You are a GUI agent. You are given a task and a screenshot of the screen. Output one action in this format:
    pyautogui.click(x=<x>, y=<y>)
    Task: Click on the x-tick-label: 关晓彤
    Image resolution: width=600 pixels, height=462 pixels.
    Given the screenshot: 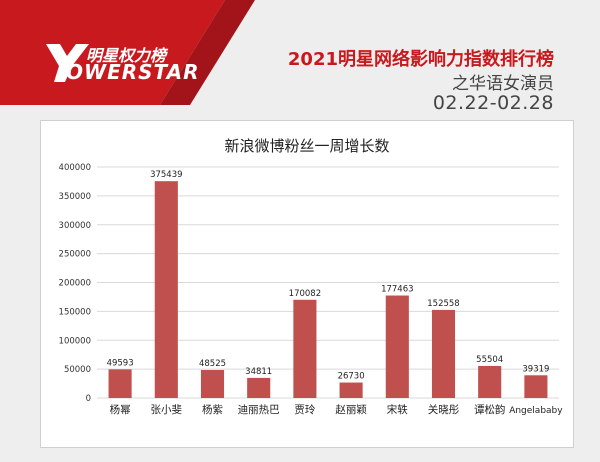 What is the action you would take?
    pyautogui.click(x=444, y=409)
    